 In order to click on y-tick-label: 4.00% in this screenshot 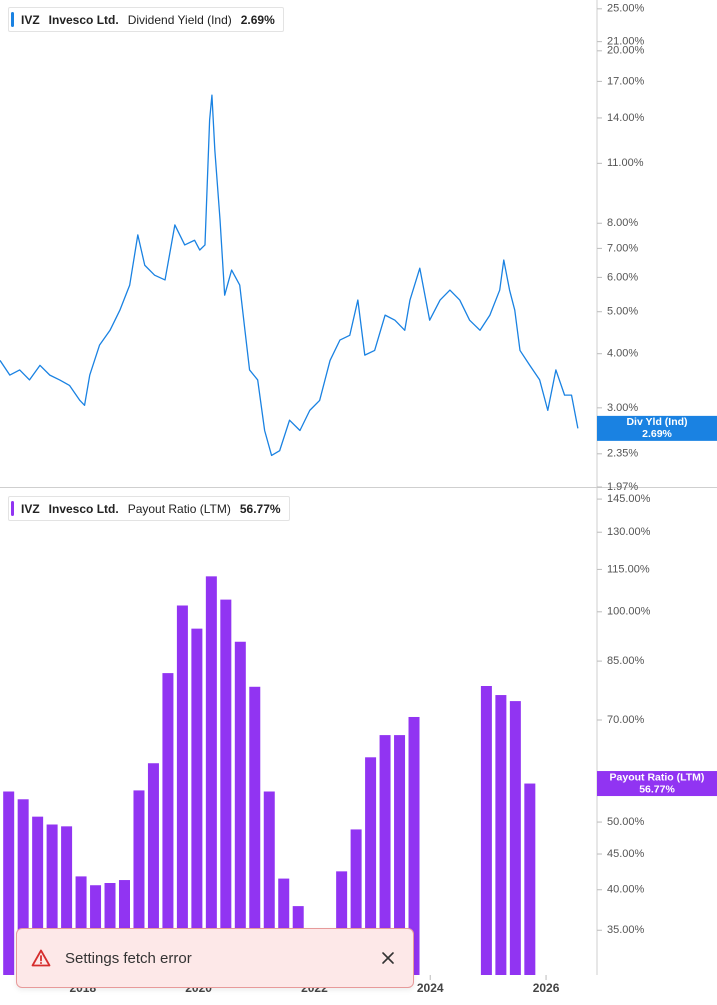, I will do `click(622, 354)`.